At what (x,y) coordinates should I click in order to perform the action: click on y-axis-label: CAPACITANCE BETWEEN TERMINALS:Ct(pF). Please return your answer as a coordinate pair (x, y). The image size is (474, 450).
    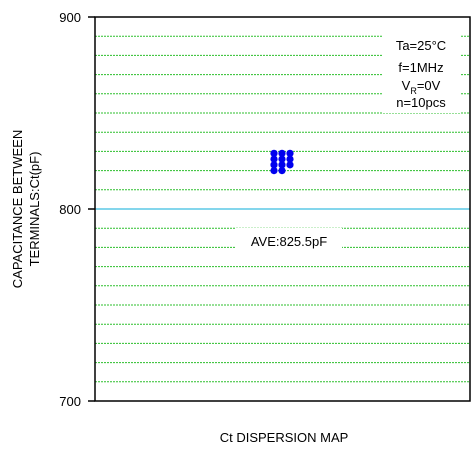
    Looking at the image, I should click on (26, 209).